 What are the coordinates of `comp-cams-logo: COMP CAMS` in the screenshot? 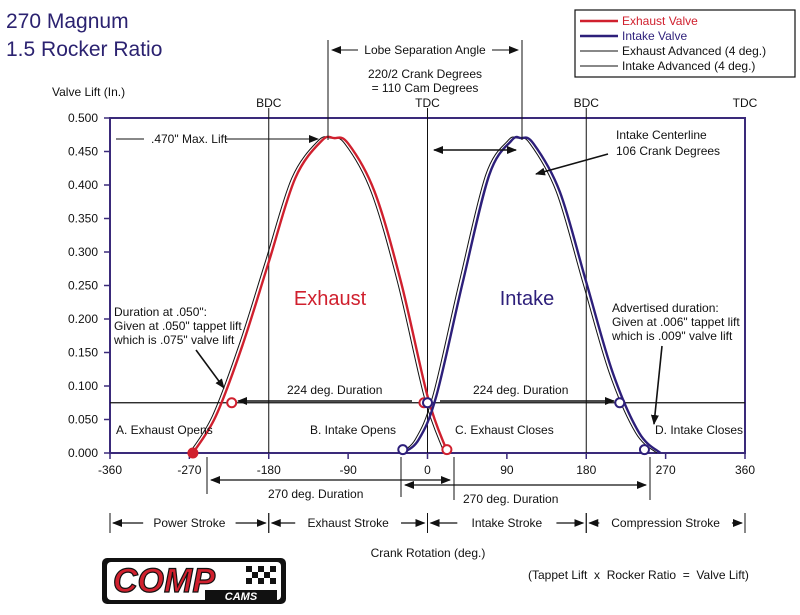 It's located at (194, 581).